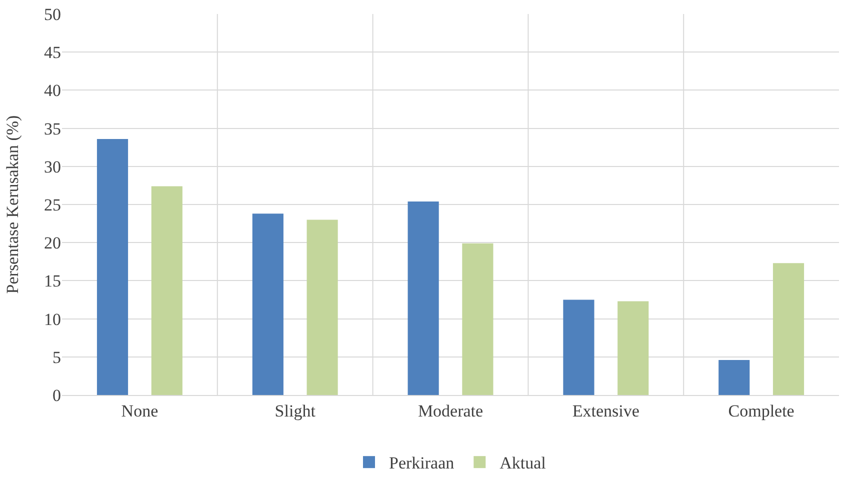 The width and height of the screenshot is (849, 490). Describe the element at coordinates (52, 281) in the screenshot. I see `y-tick-label: 15` at that location.